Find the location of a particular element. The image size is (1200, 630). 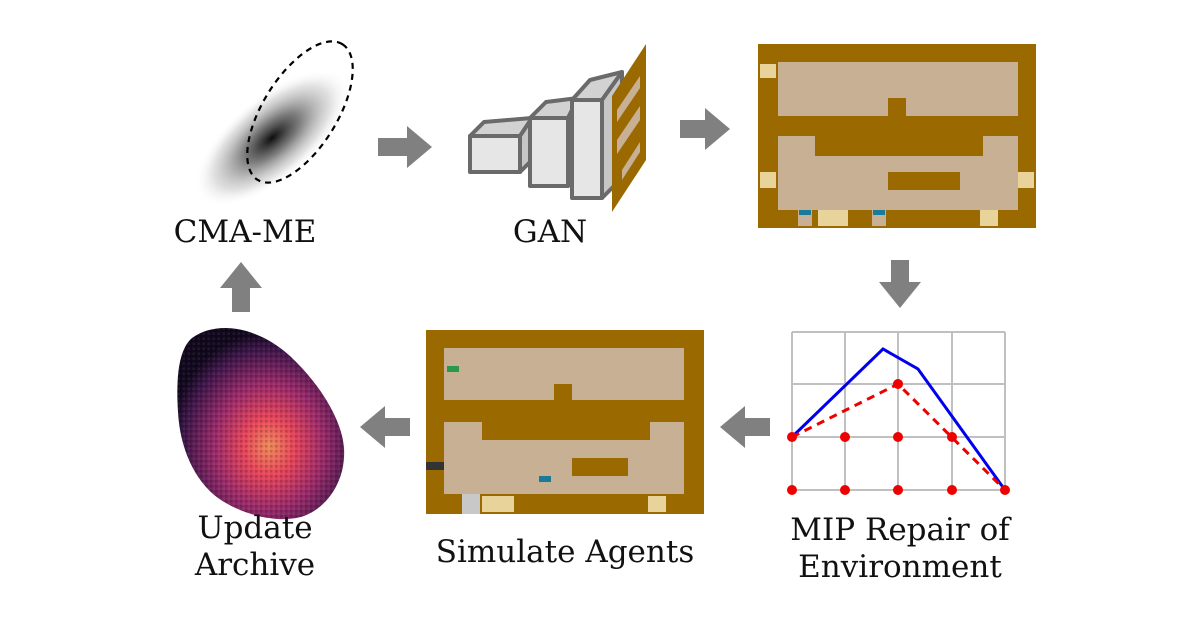

gan-label: GAN is located at coordinates (550, 232).